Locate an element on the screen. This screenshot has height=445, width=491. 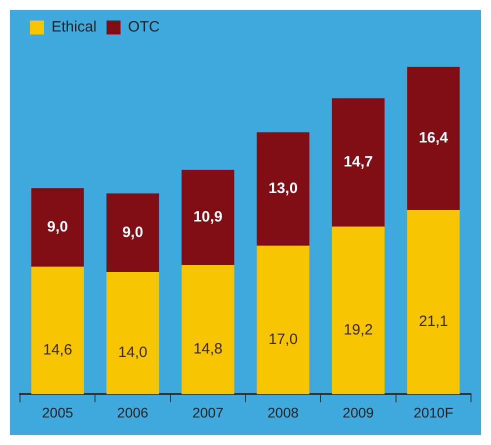
x-tick-label: 2010F is located at coordinates (434, 412).